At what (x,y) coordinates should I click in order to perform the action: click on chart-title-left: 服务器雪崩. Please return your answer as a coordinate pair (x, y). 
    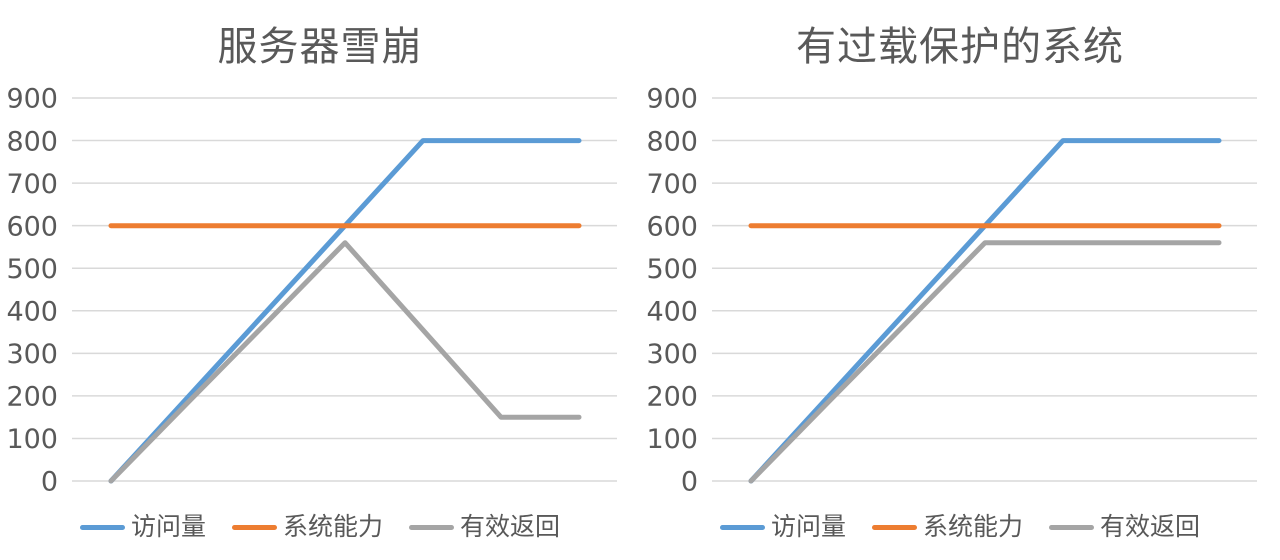
    Looking at the image, I should click on (320, 47).